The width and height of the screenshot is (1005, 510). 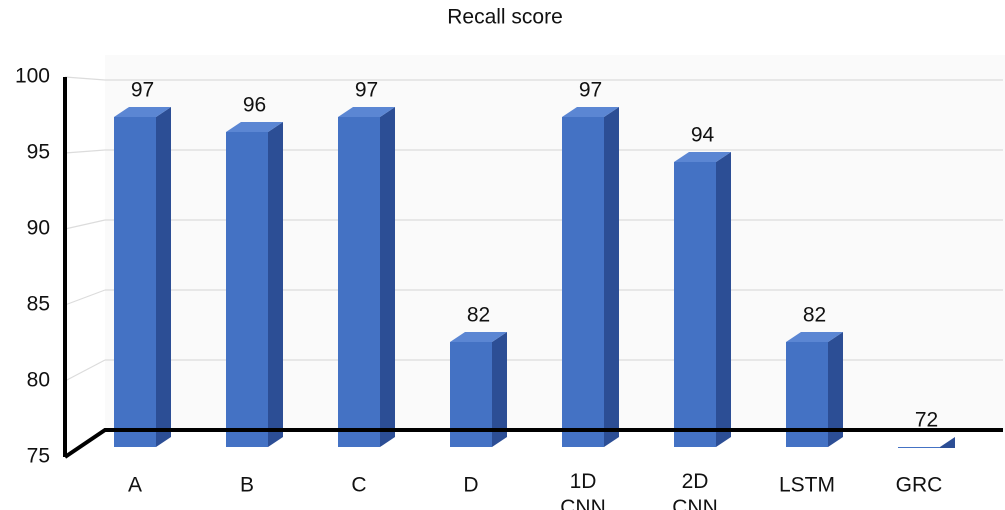 What do you see at coordinates (533, 443) in the screenshot?
I see `x-axis` at bounding box center [533, 443].